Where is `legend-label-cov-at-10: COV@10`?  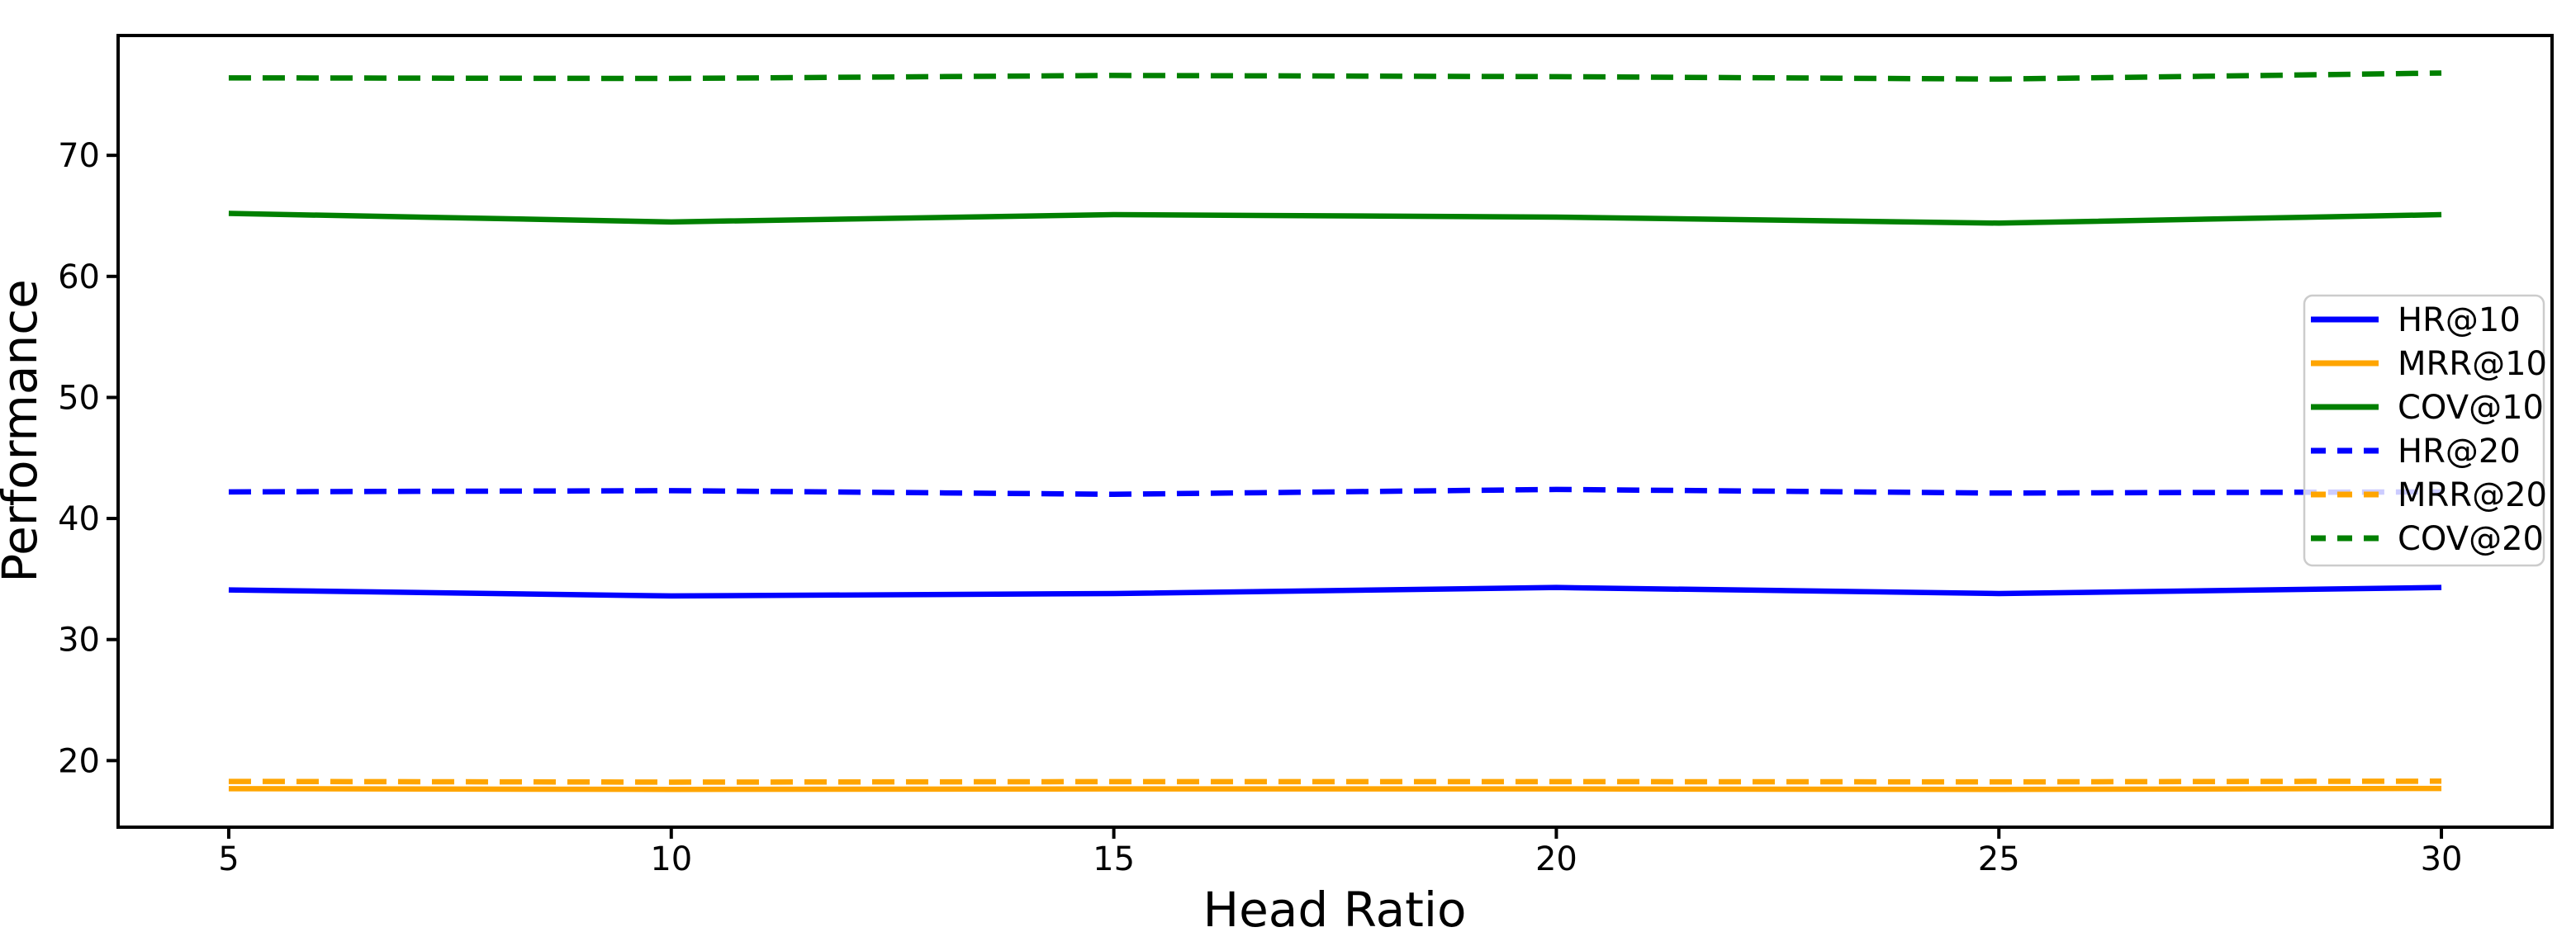
legend-label-cov-at-10: COV@10 is located at coordinates (2471, 408).